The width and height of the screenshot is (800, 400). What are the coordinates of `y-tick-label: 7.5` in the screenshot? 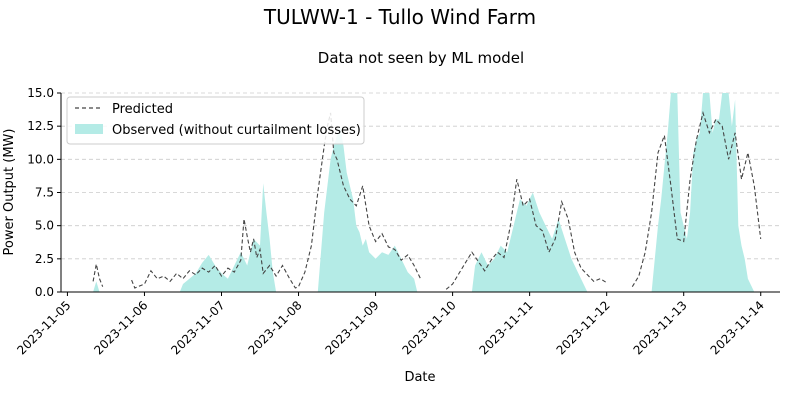 It's located at (44, 193).